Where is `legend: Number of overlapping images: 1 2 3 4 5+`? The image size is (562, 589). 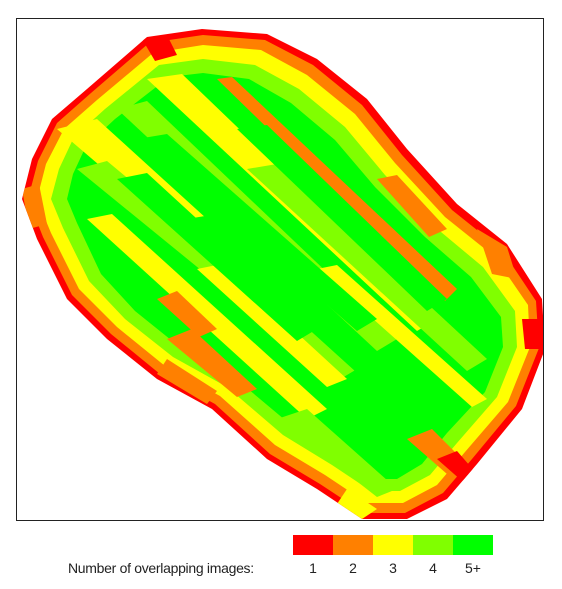
legend: Number of overlapping images: 1 2 3 4 5+ is located at coordinates (281, 558).